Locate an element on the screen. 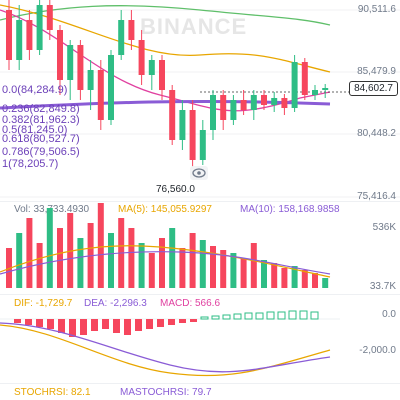  fib-level-label: 0.236(82,849.8) is located at coordinates (41, 109).